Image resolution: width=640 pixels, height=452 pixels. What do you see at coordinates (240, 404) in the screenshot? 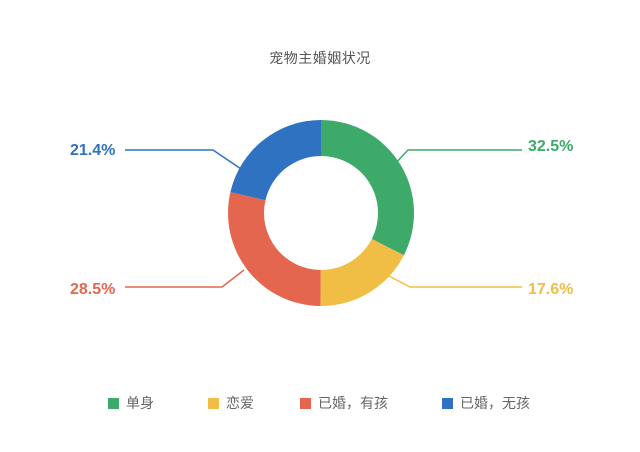
I see `legend-label: 恋爱` at bounding box center [240, 404].